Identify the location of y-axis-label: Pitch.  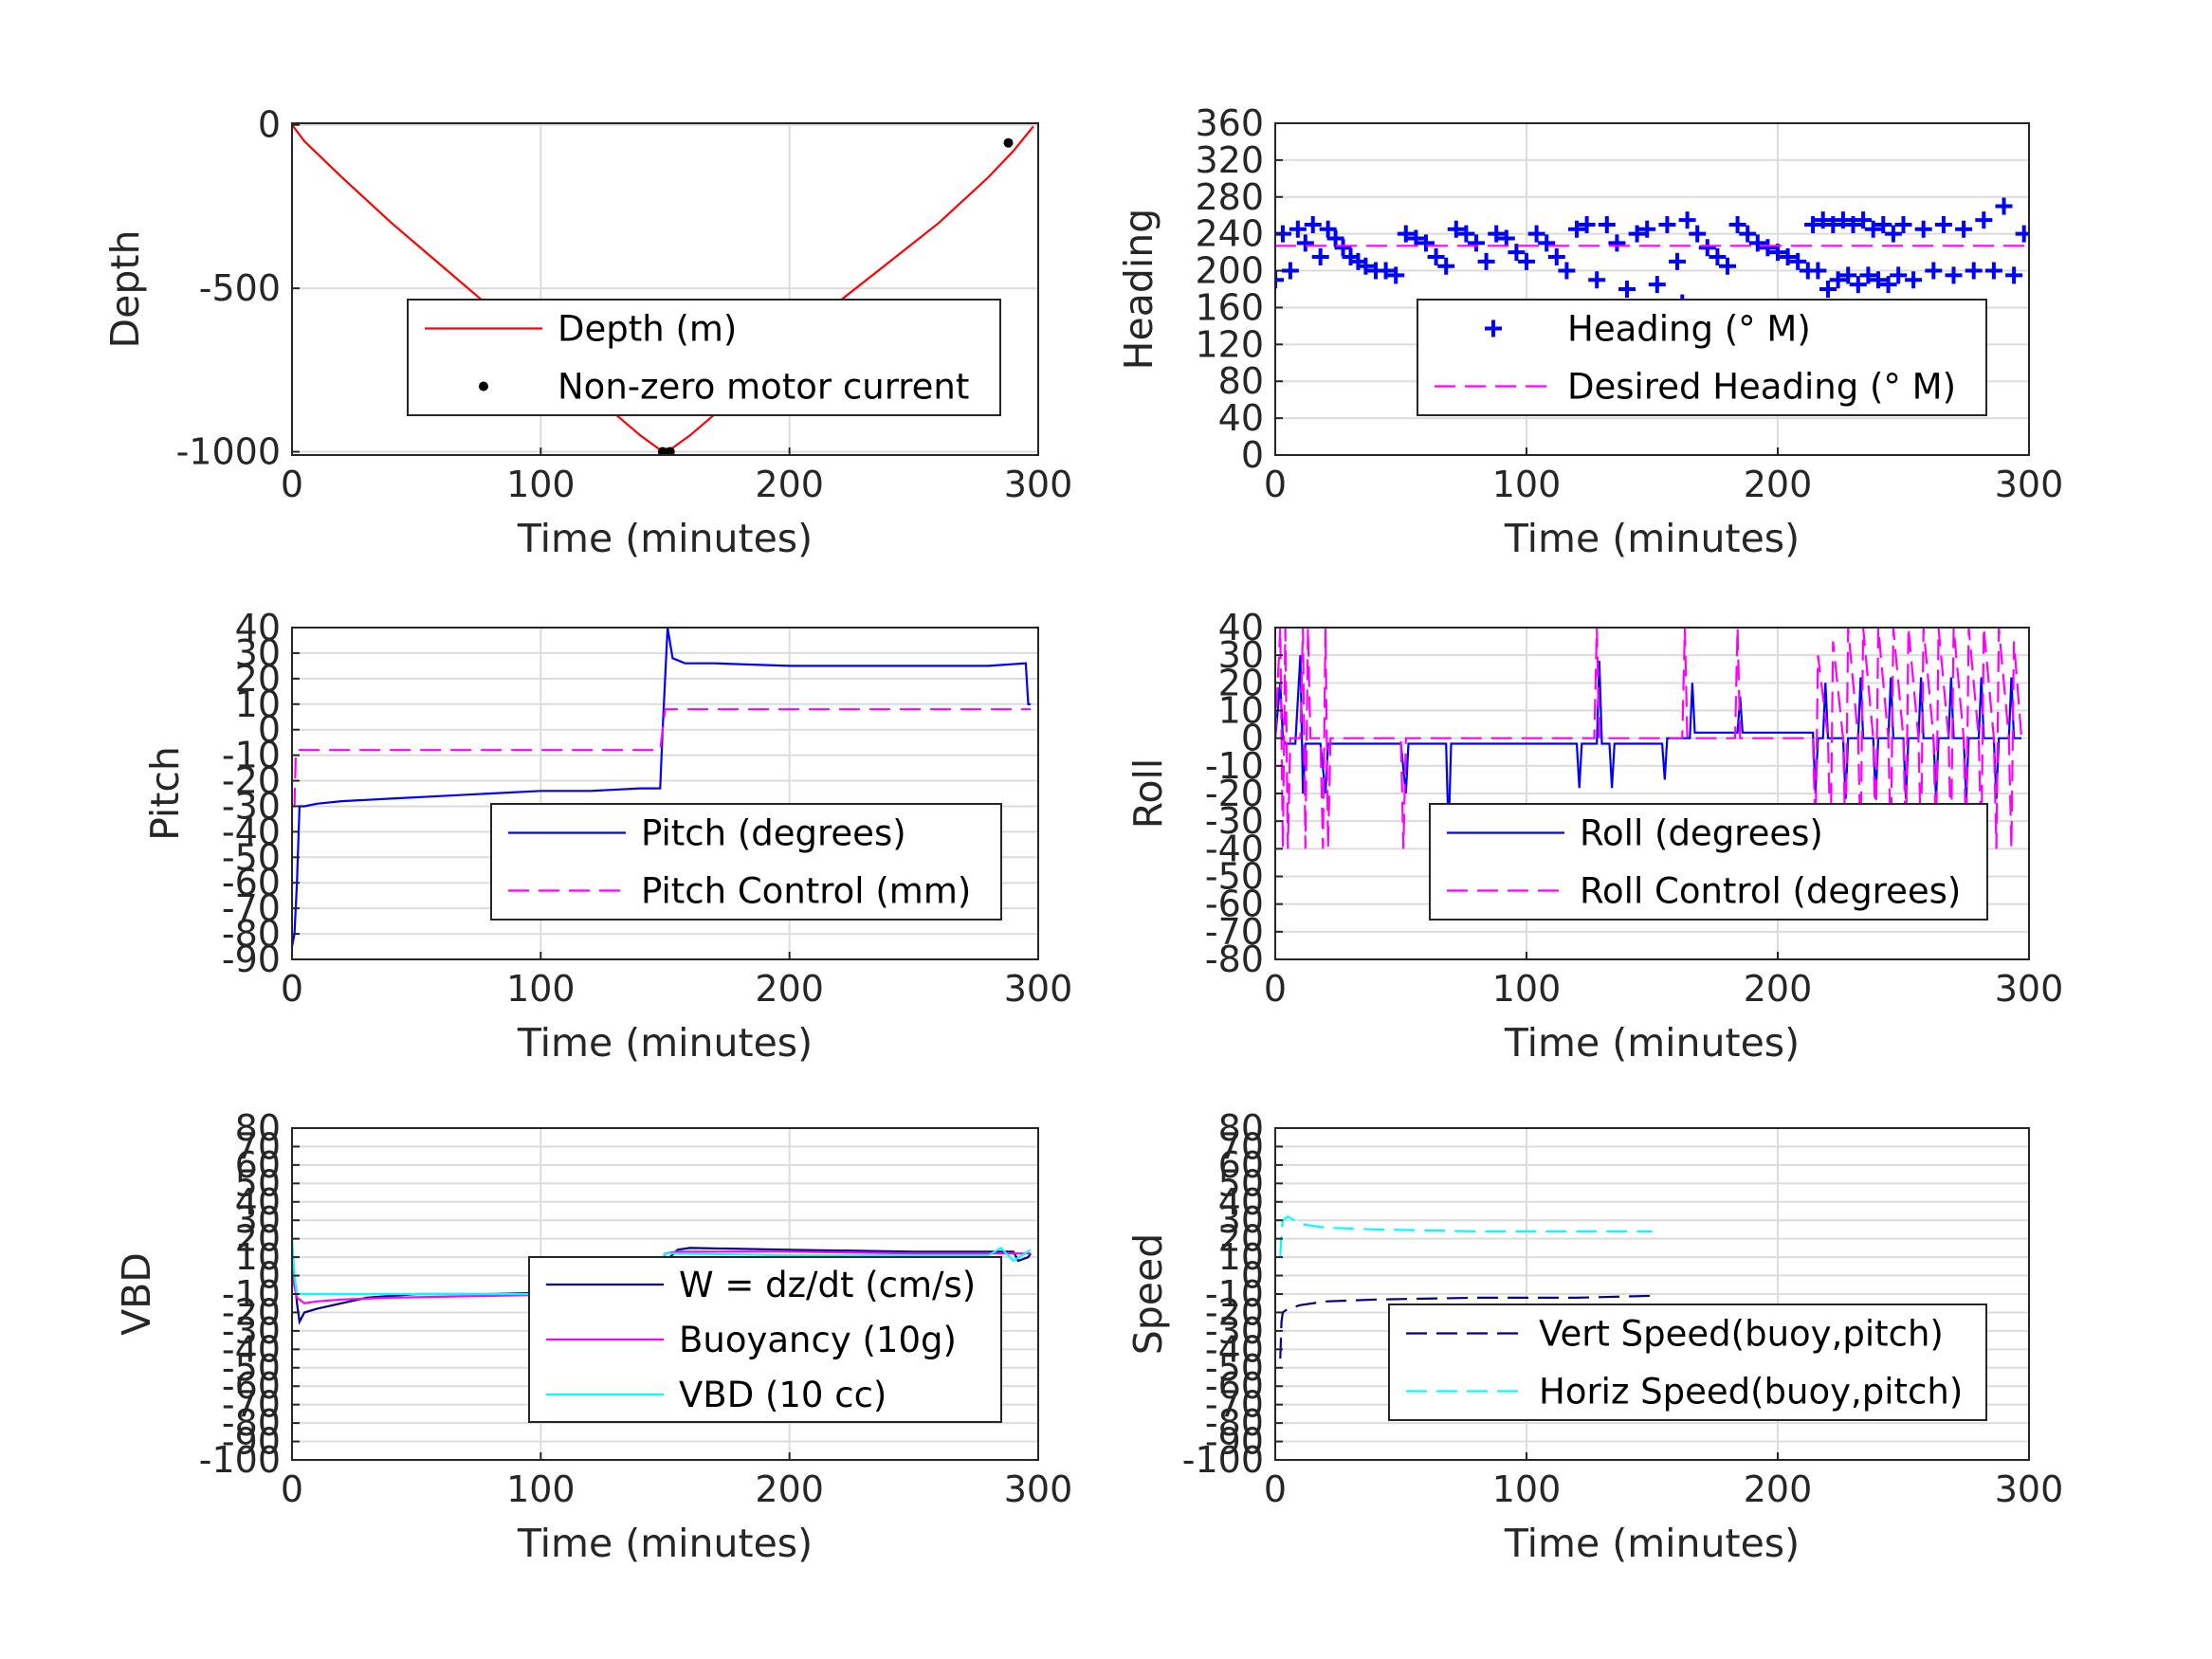
(165, 793).